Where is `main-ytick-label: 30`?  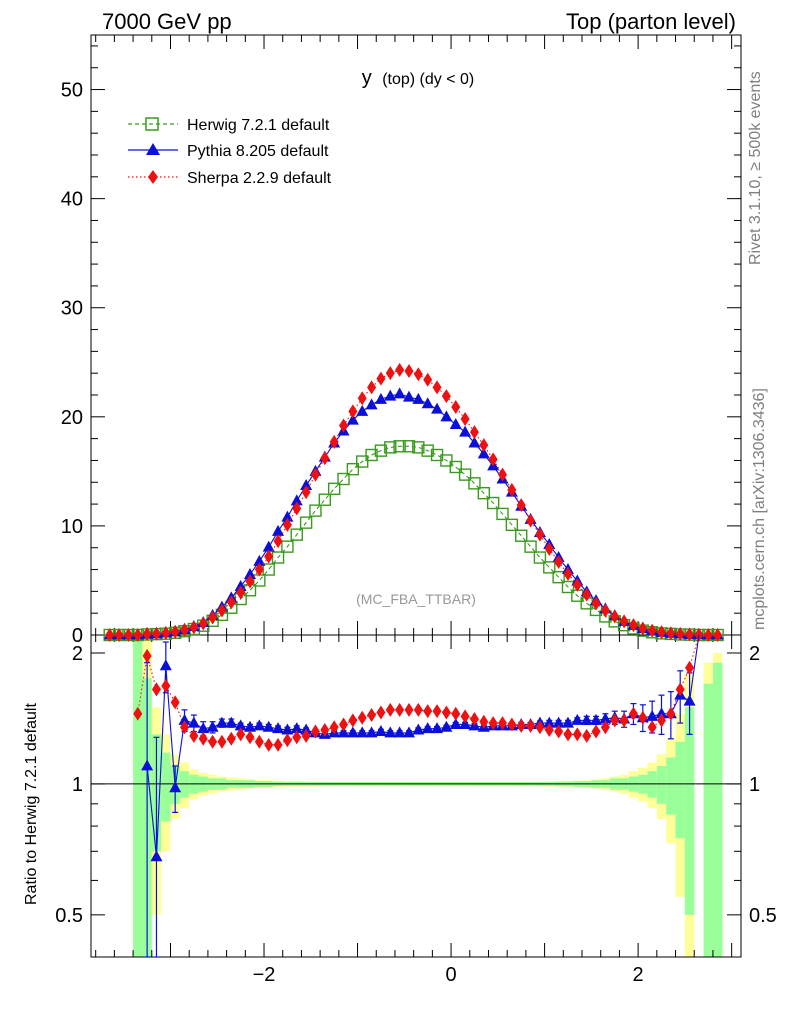
main-ytick-label: 30 is located at coordinates (72, 309).